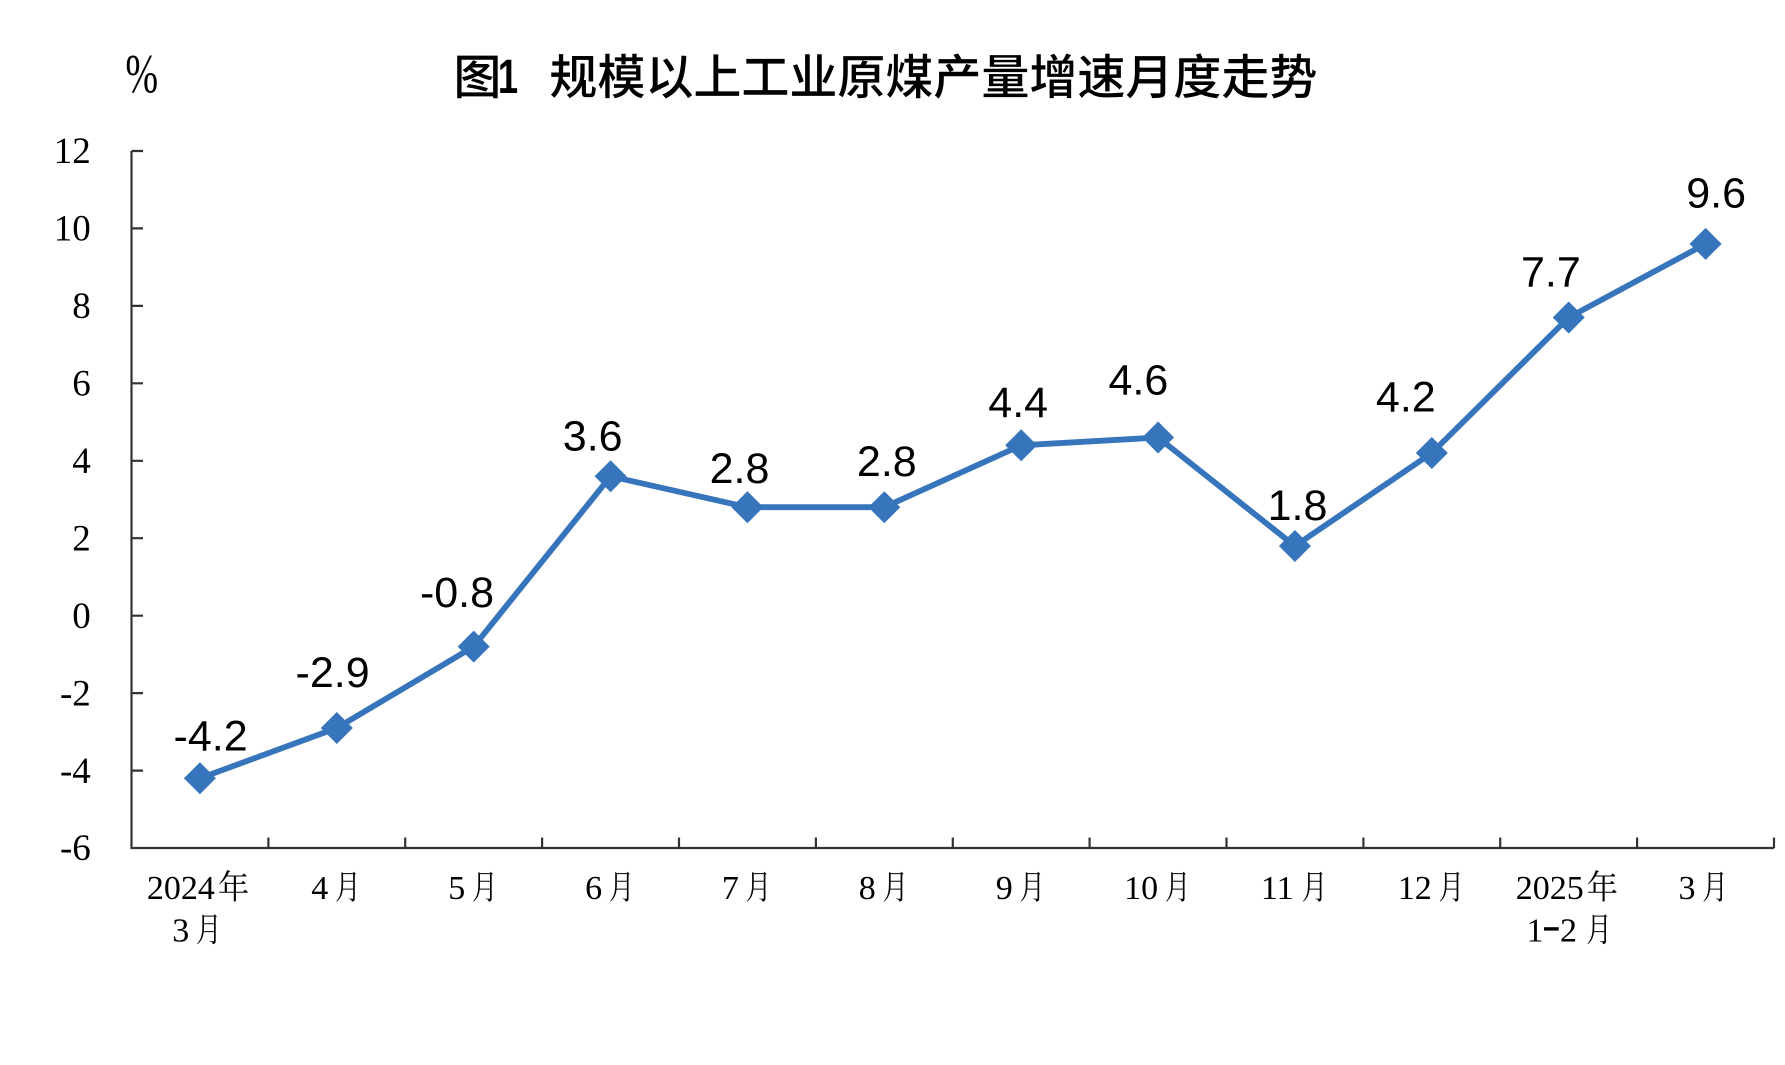  I want to click on svg-text: 9, so click(1004, 888).